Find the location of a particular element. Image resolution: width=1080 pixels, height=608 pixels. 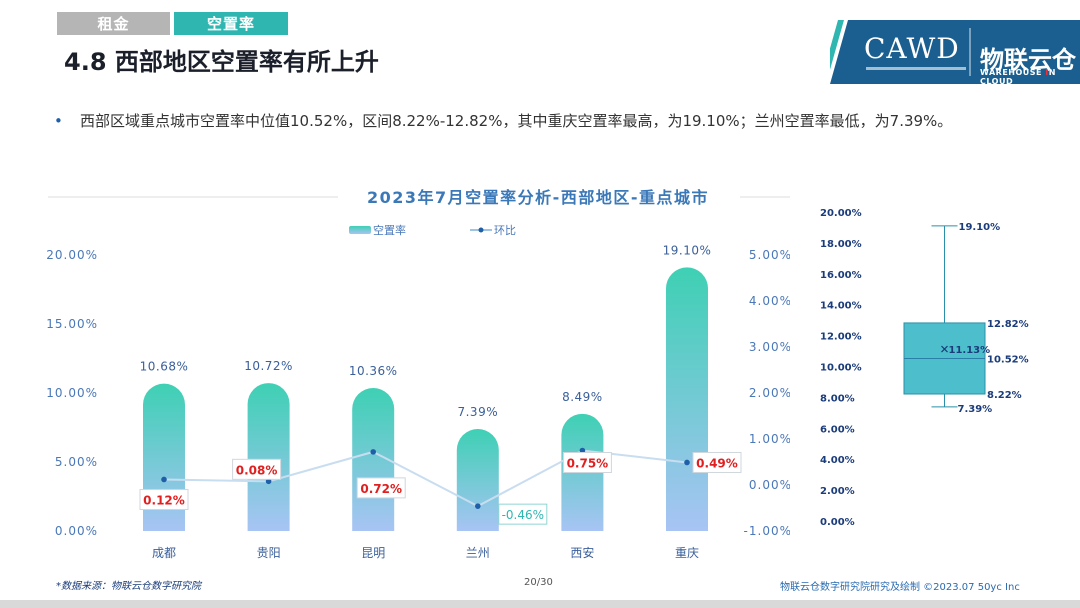

left-axis-tick: 5.00% is located at coordinates (76, 462).